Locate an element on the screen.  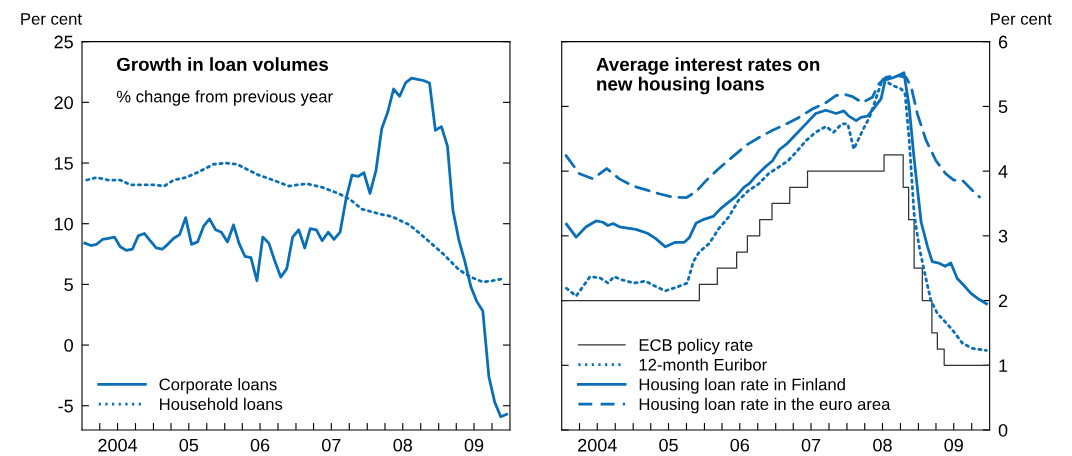
text: % change from previous year is located at coordinates (224, 98).